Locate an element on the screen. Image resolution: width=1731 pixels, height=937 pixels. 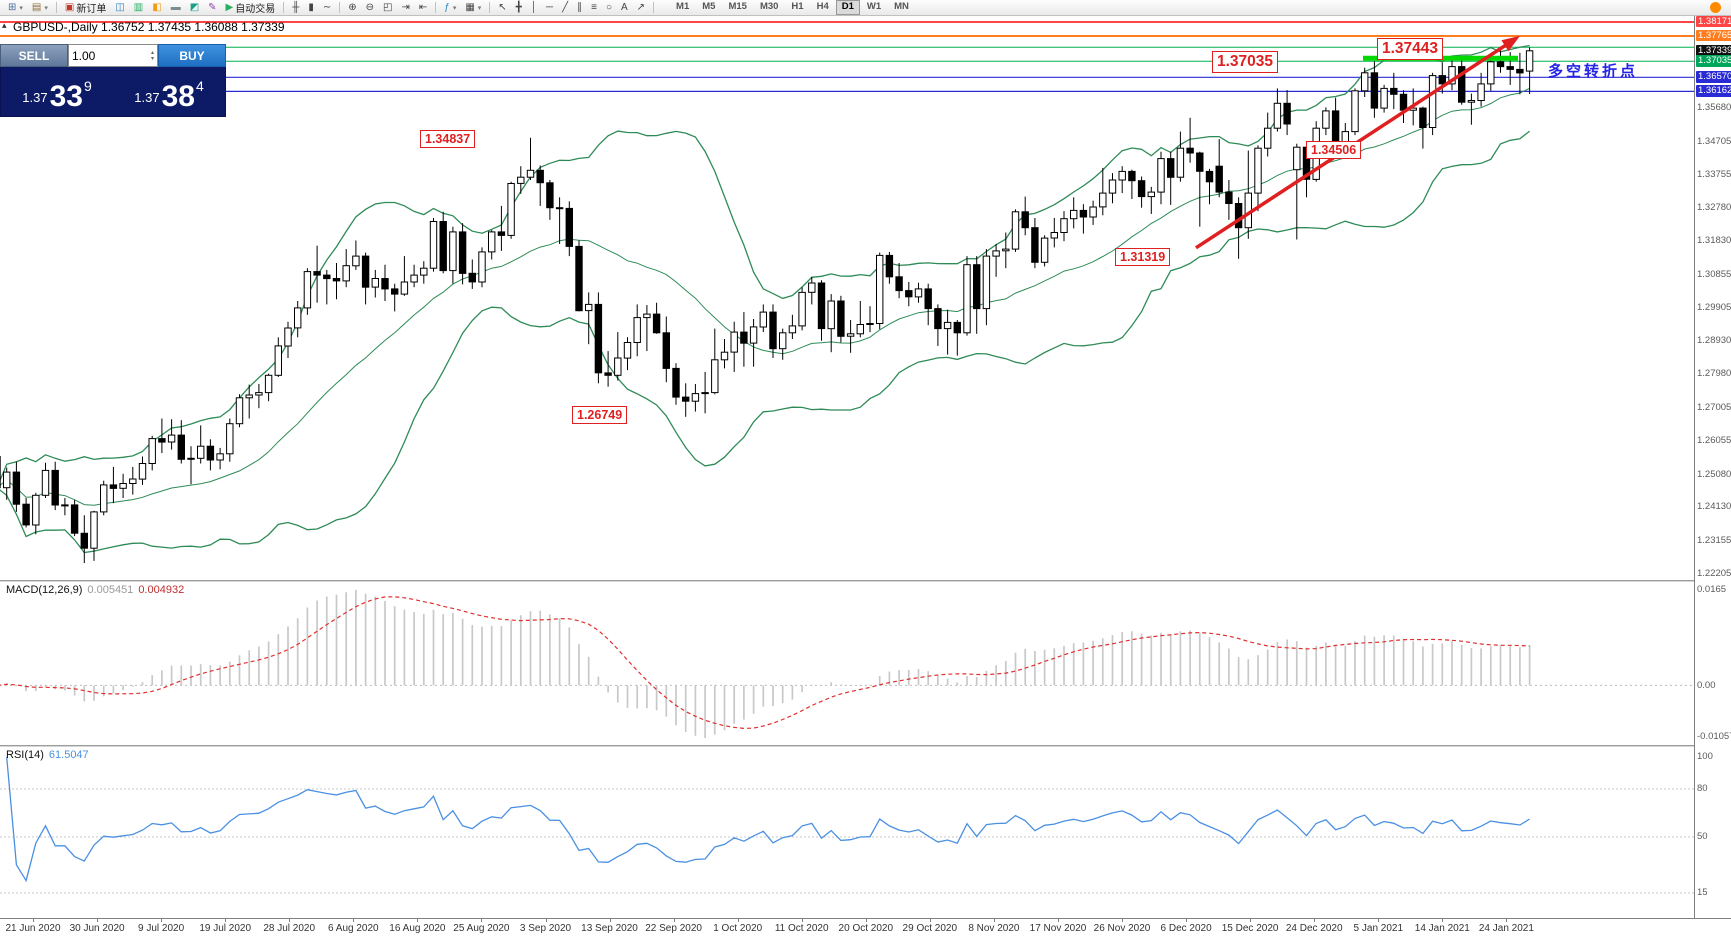
data-window-icon: ▥ is located at coordinates (138, 8).